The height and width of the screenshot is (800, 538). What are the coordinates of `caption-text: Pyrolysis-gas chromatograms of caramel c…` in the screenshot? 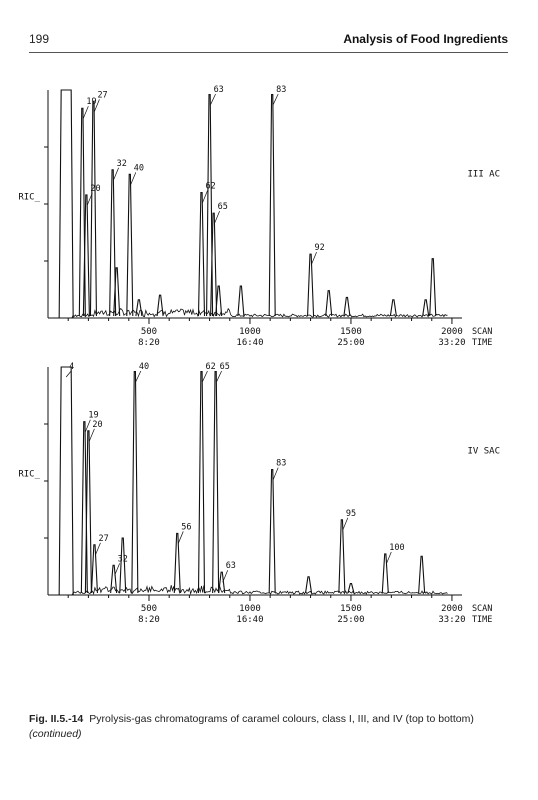 It's located at (281, 719).